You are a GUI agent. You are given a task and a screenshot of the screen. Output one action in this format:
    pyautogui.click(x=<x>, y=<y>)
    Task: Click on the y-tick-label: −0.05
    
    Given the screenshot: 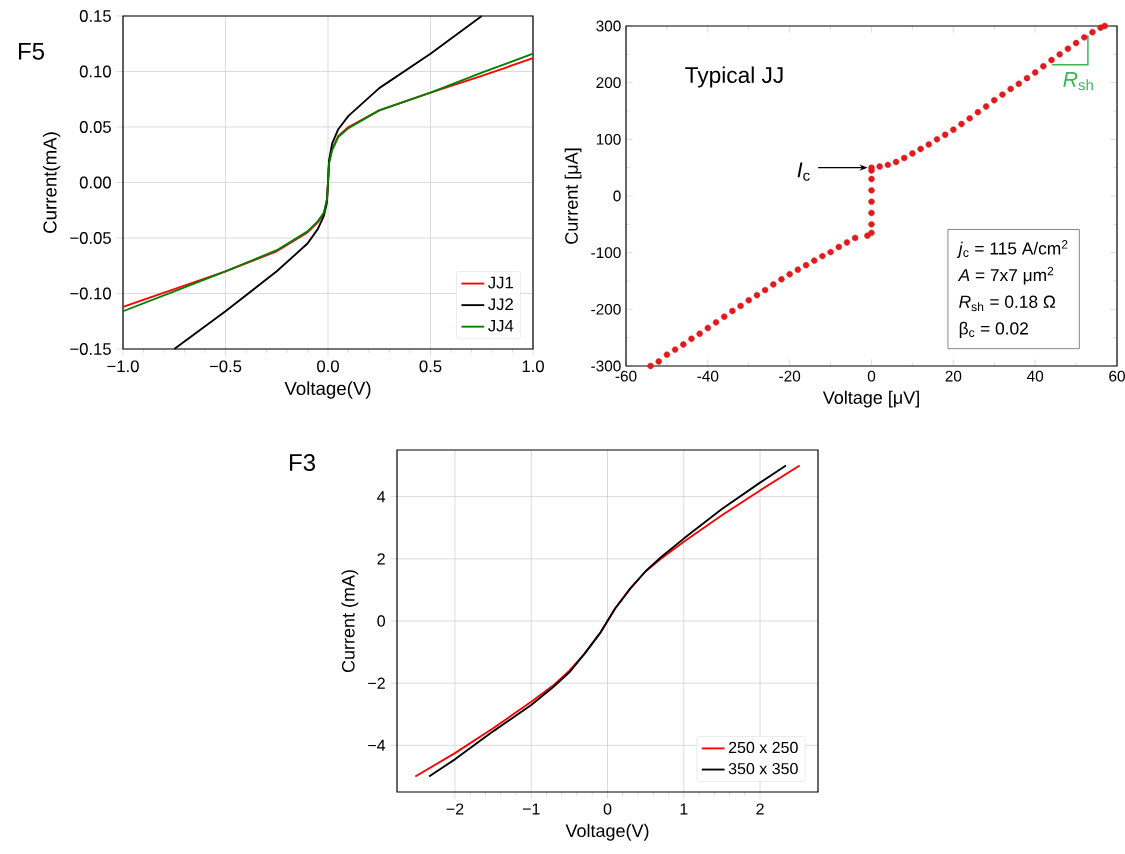 What is the action you would take?
    pyautogui.click(x=90, y=238)
    